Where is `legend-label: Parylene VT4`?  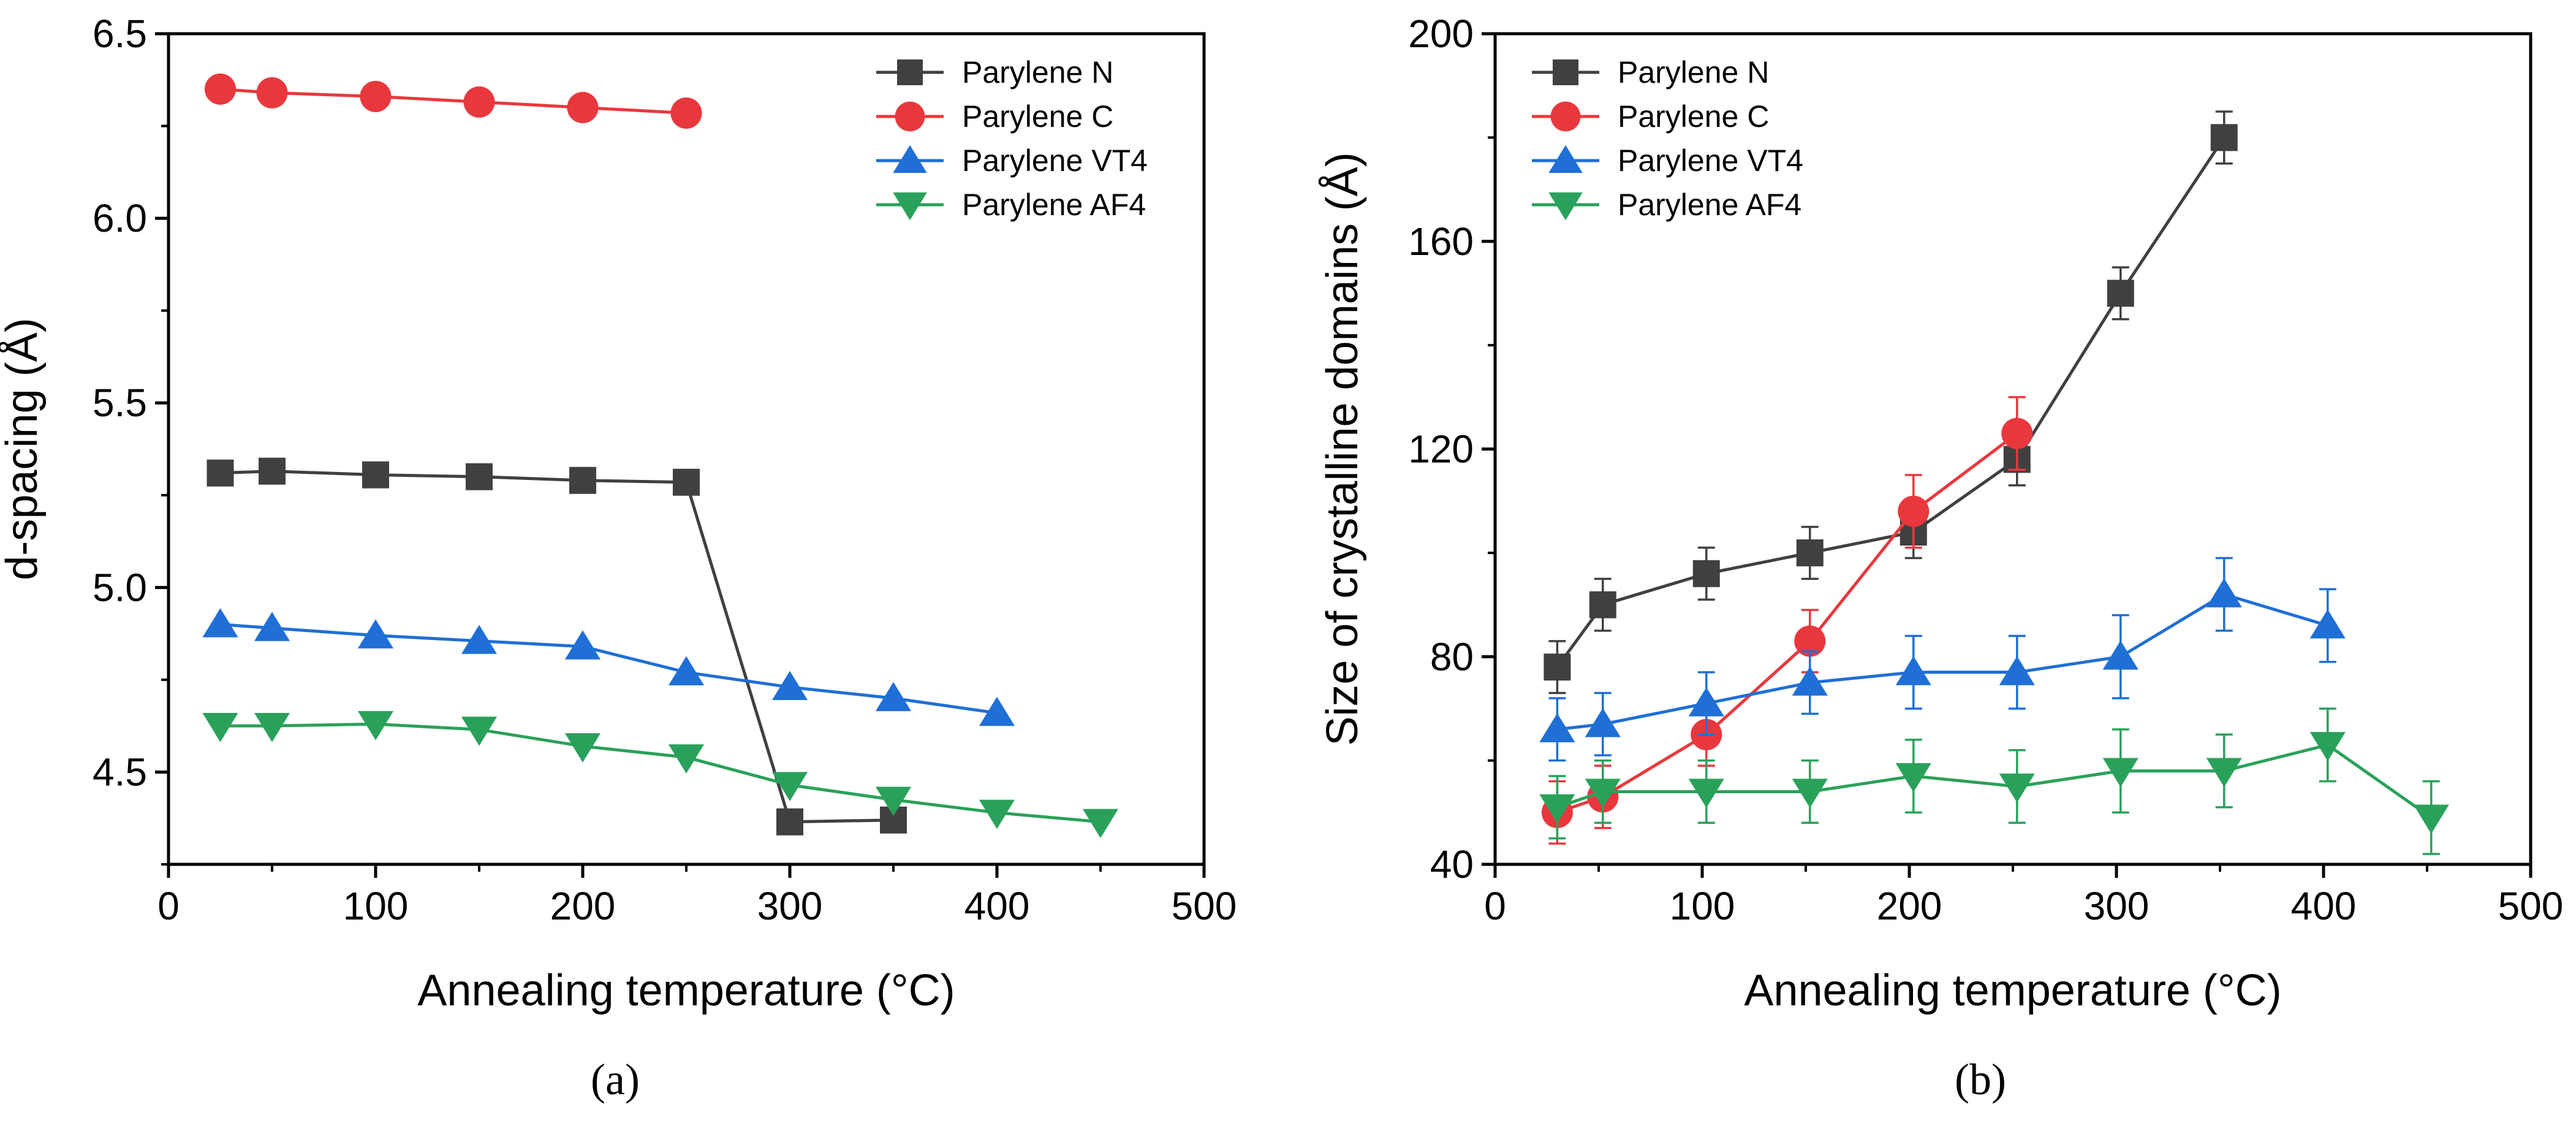
legend-label: Parylene VT4 is located at coordinates (1055, 161).